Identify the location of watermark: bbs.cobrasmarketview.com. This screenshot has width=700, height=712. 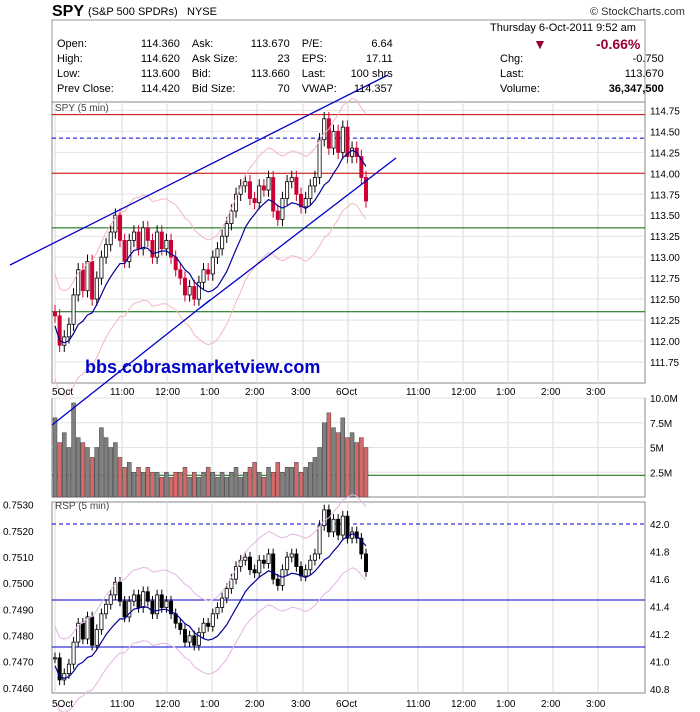
(203, 367).